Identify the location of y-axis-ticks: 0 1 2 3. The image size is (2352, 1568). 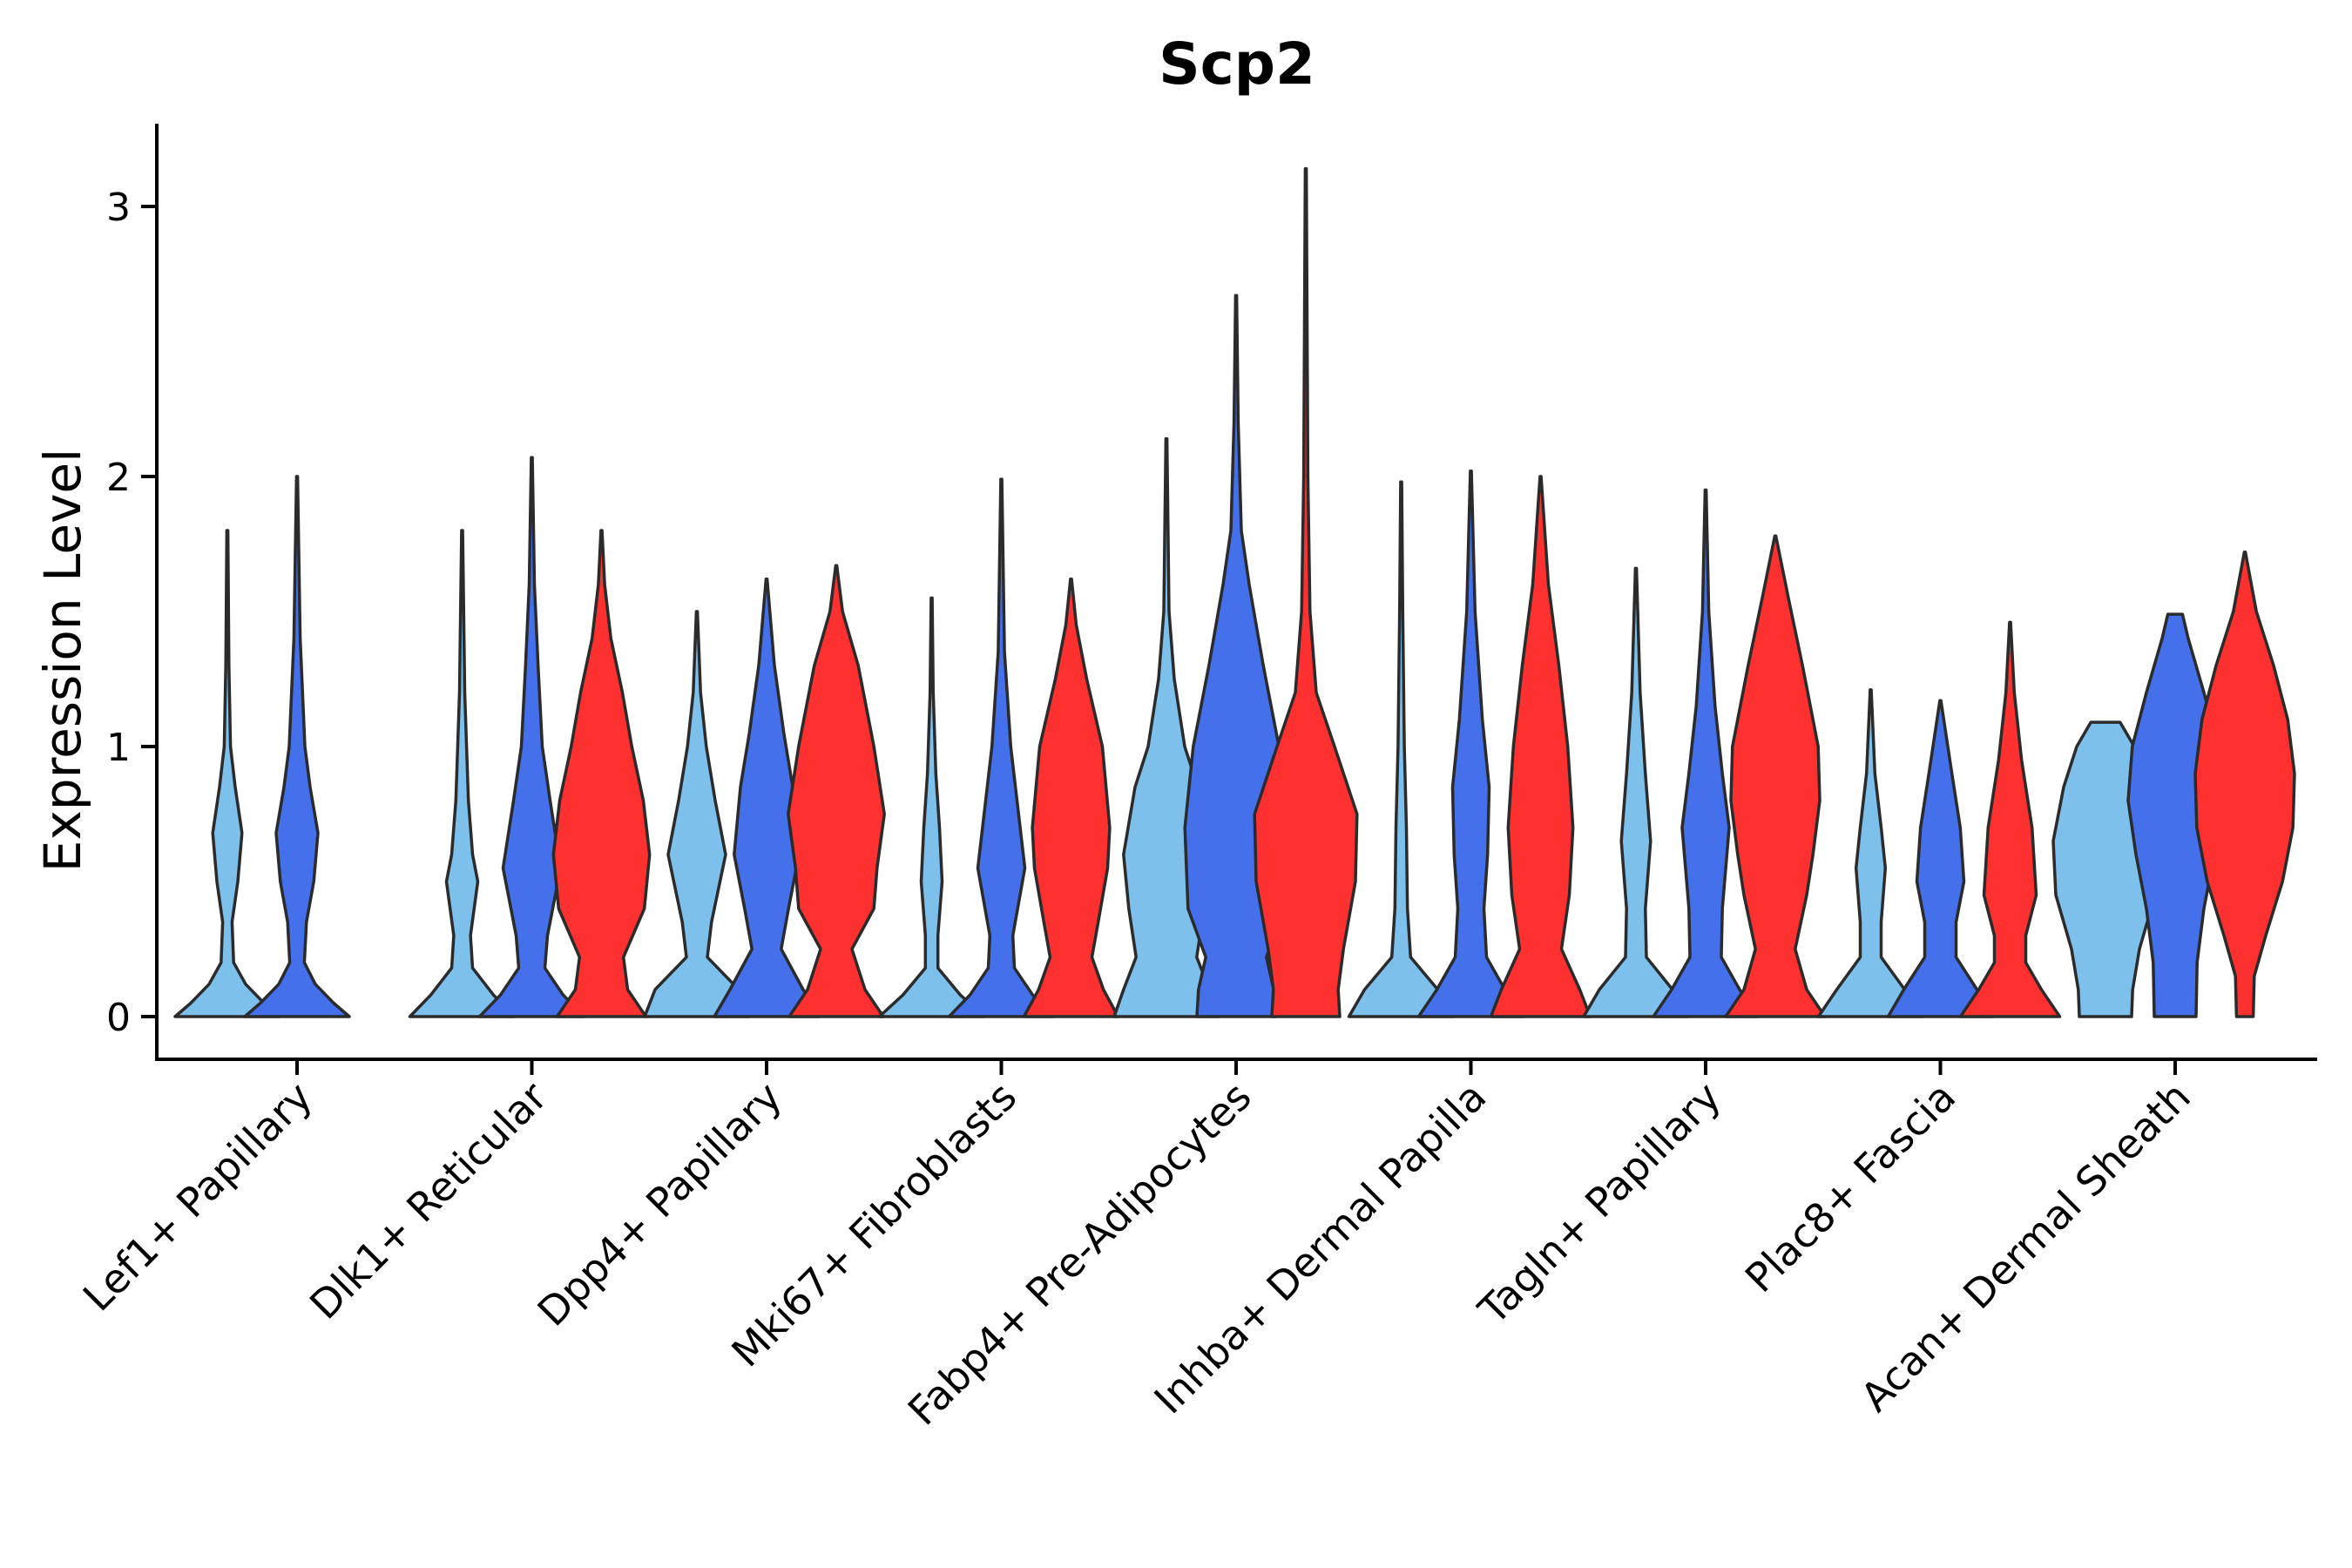
(131, 613).